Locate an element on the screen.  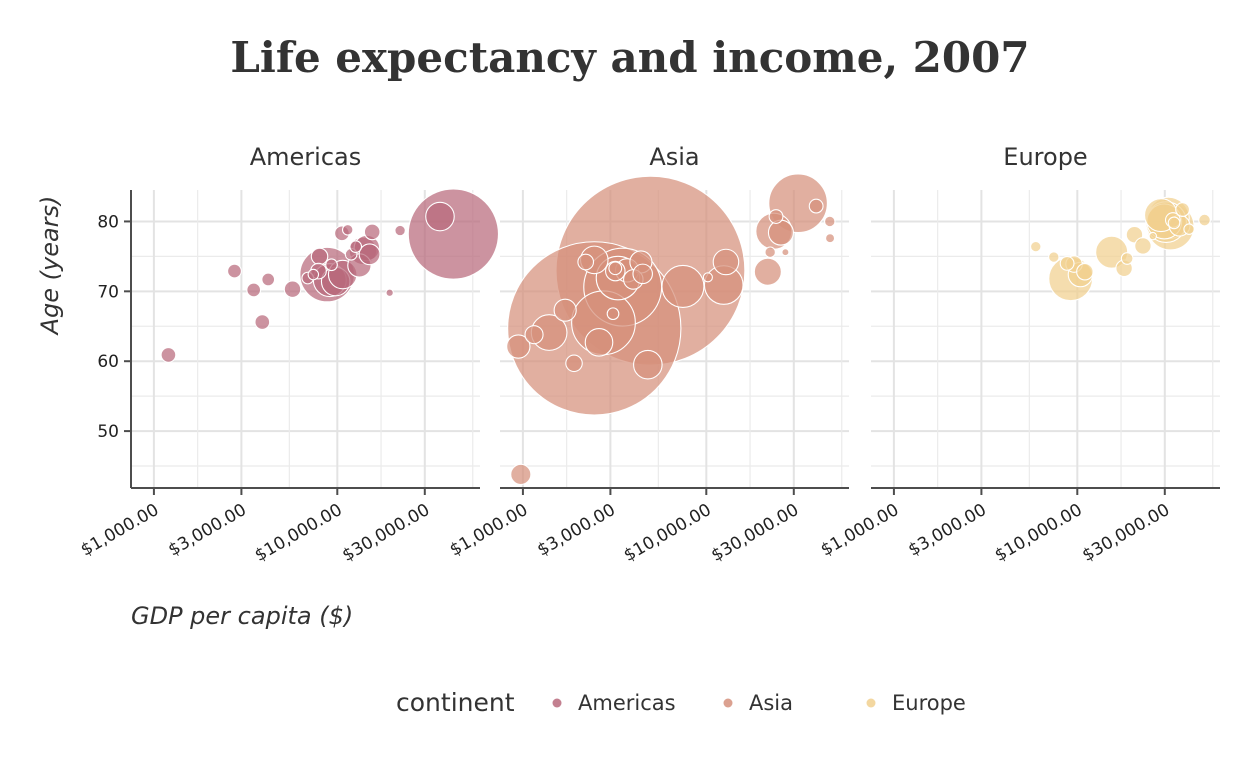
legend-label-europe: Europe is located at coordinates (929, 703).